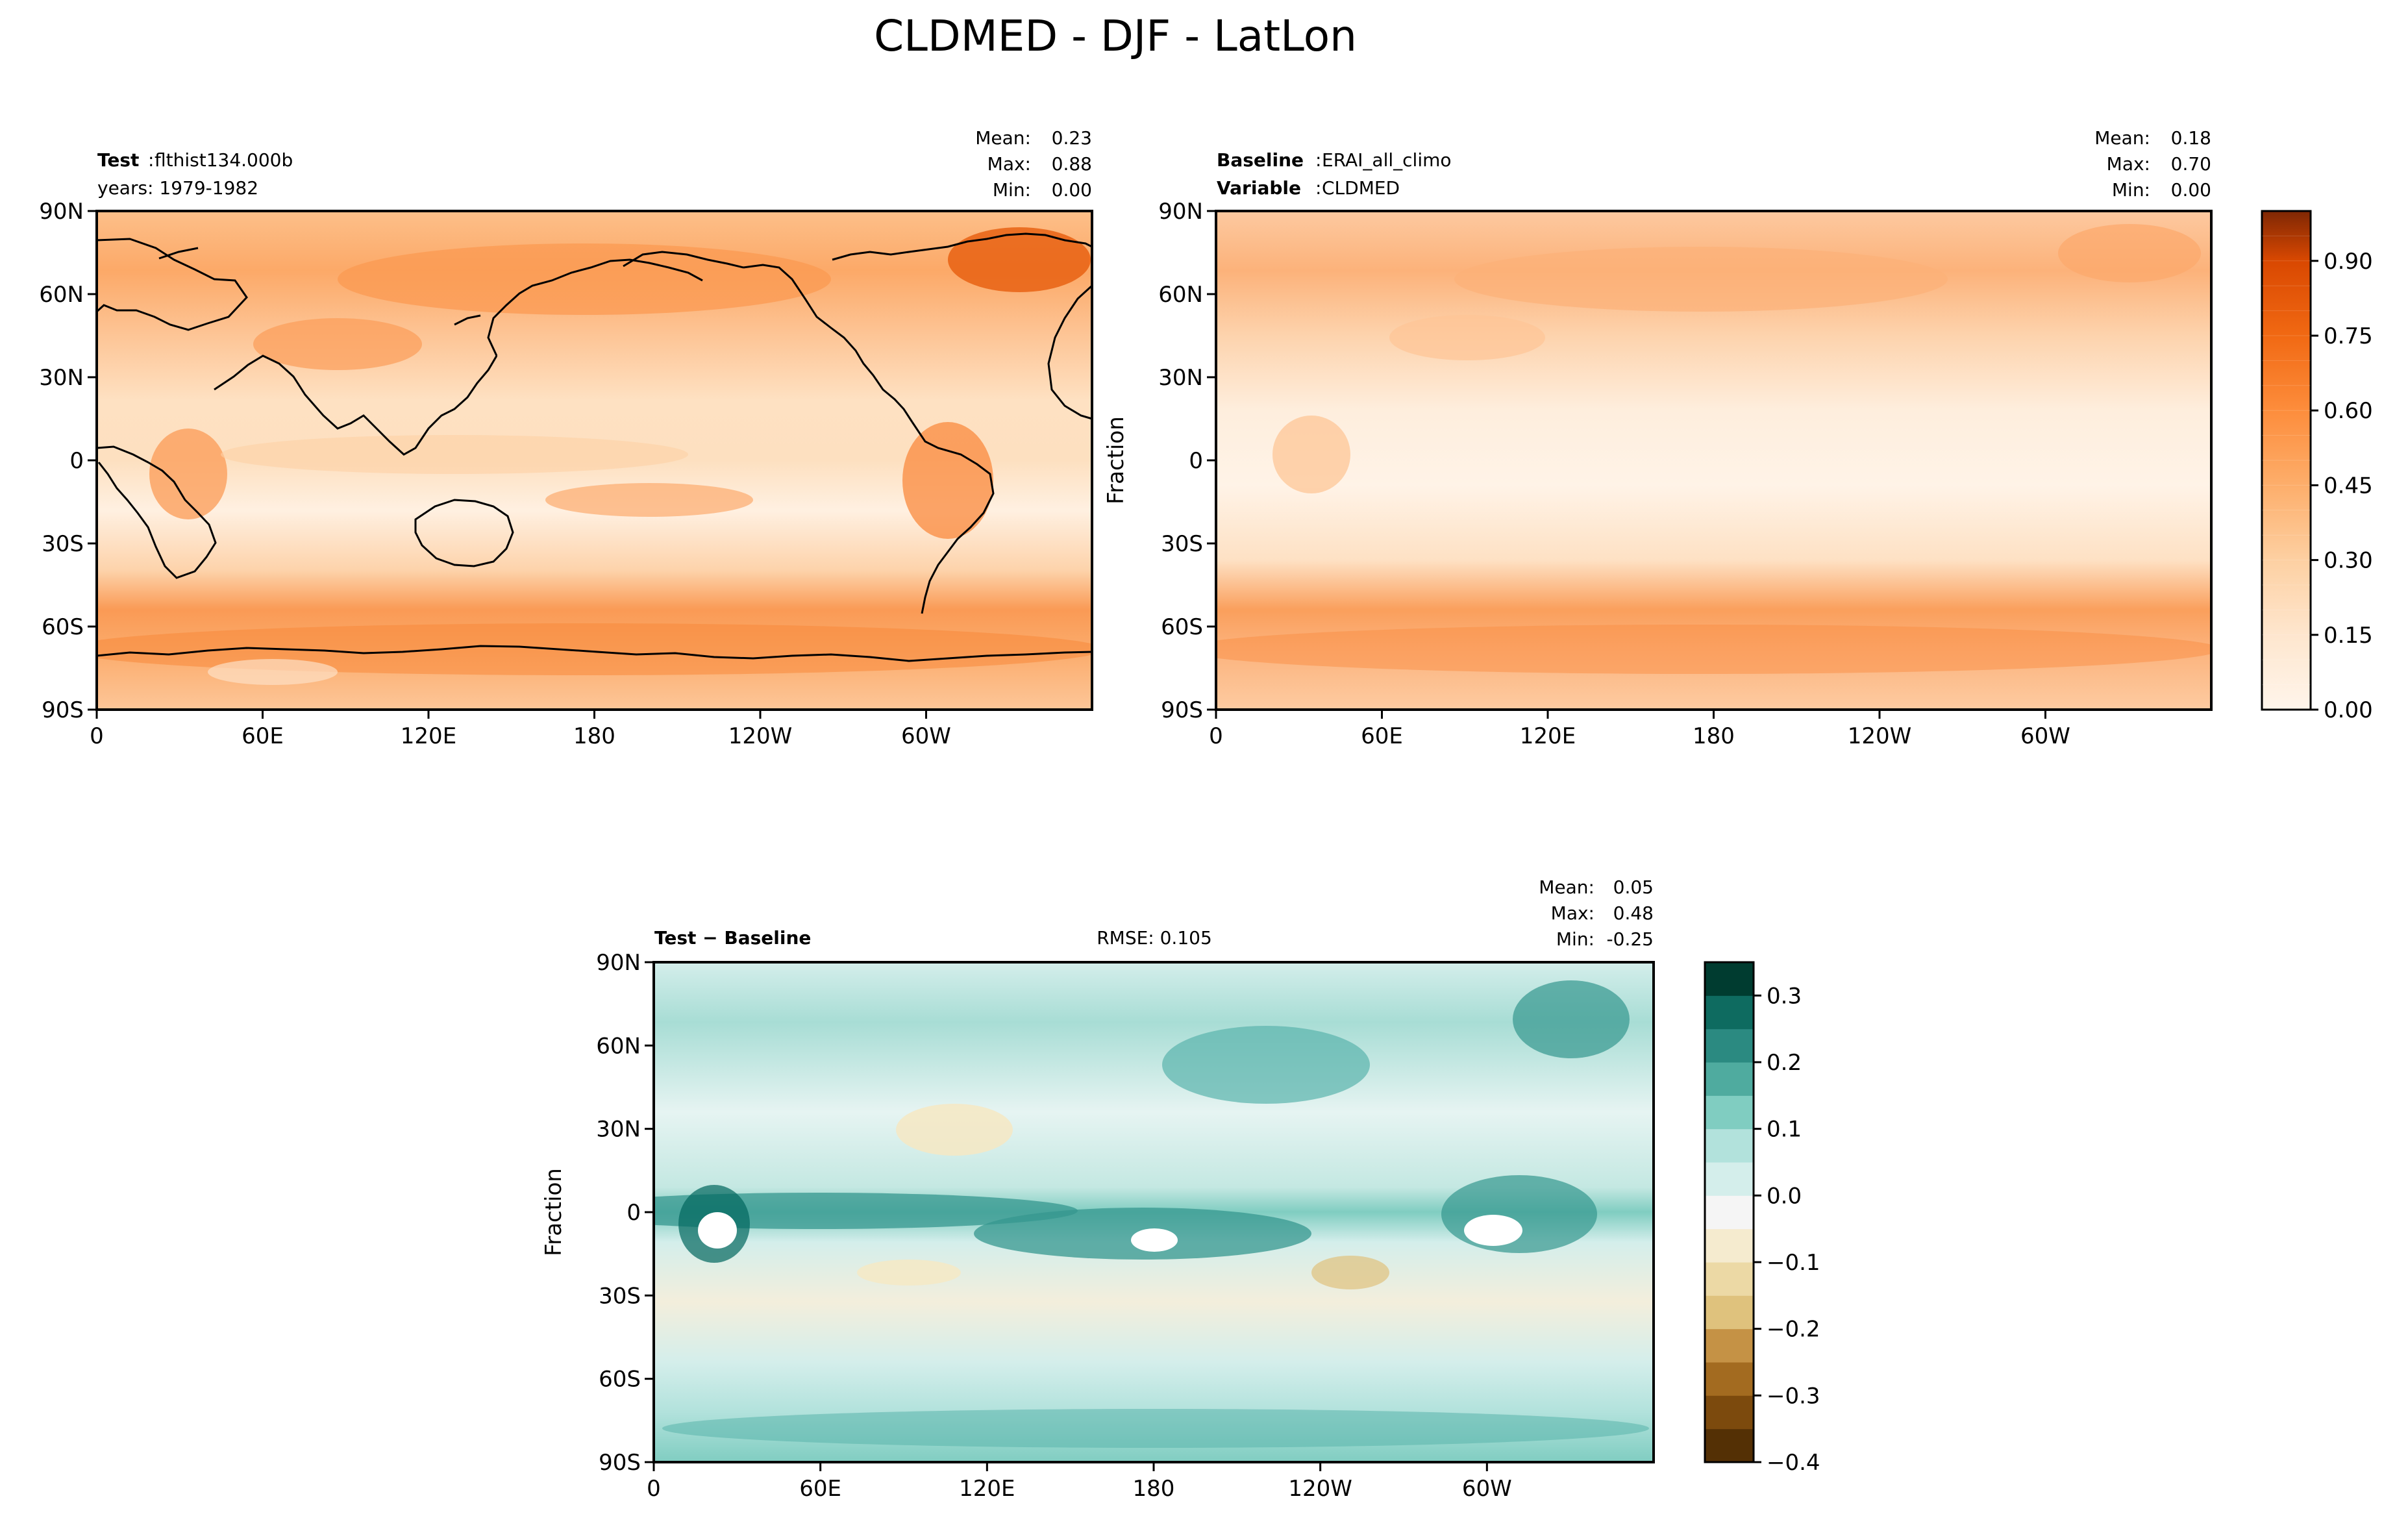 The width and height of the screenshot is (2408, 1529). Describe the element at coordinates (151, 160) in the screenshot. I see `panel-test-subtitle-sep: :` at that location.